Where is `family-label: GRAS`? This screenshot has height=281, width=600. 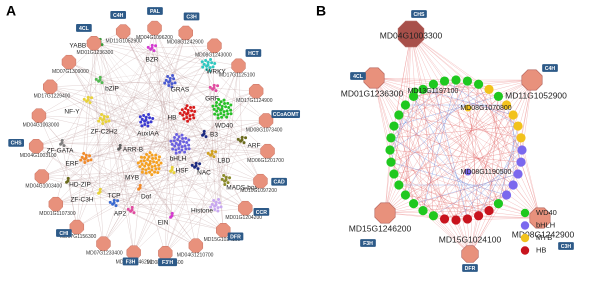
family-label: GRAS is located at coordinates (180, 90).